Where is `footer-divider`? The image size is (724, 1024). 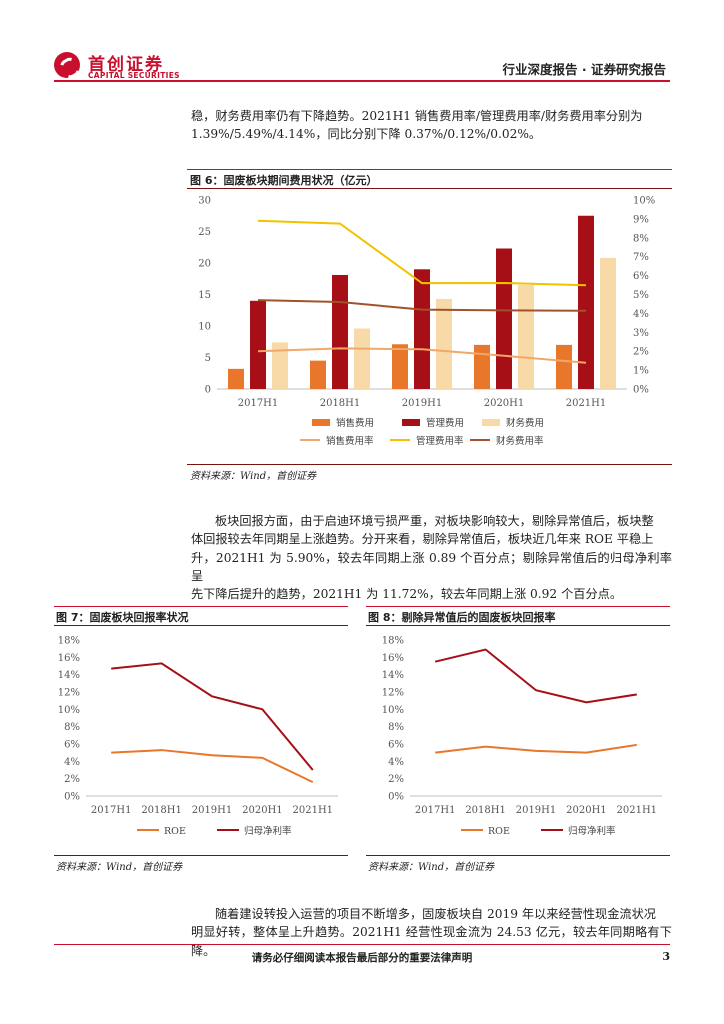 footer-divider is located at coordinates (362, 944).